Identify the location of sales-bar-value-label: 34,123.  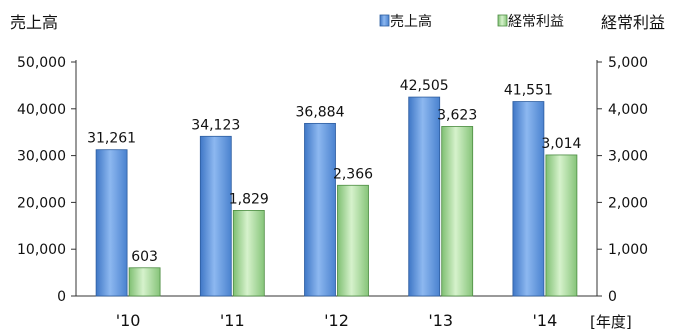
(215, 125).